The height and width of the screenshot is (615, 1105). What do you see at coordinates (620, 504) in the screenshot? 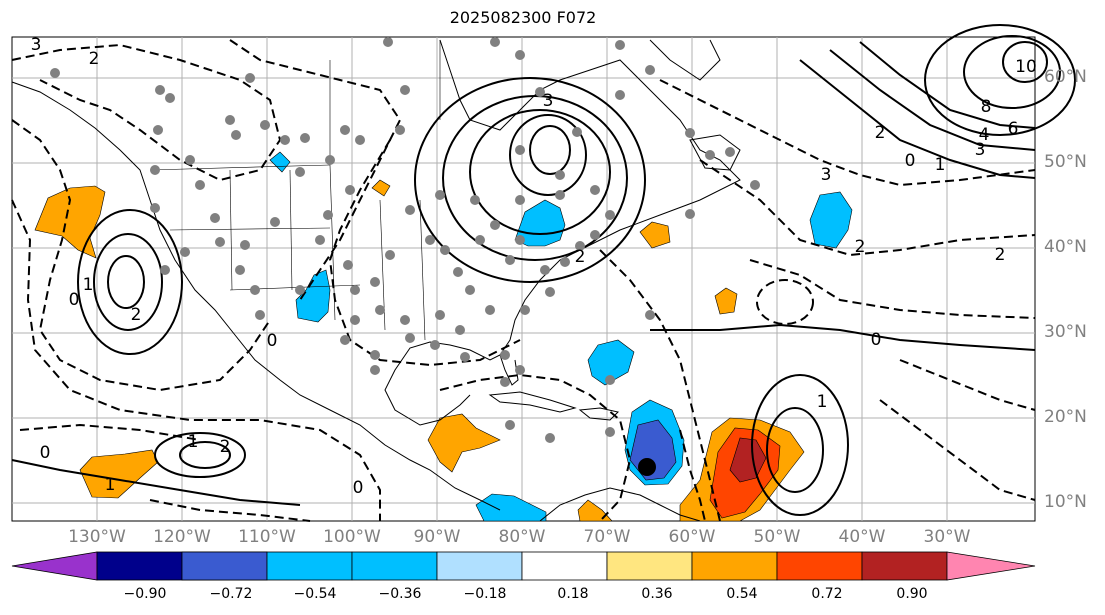
I see `south-america-north` at bounding box center [620, 504].